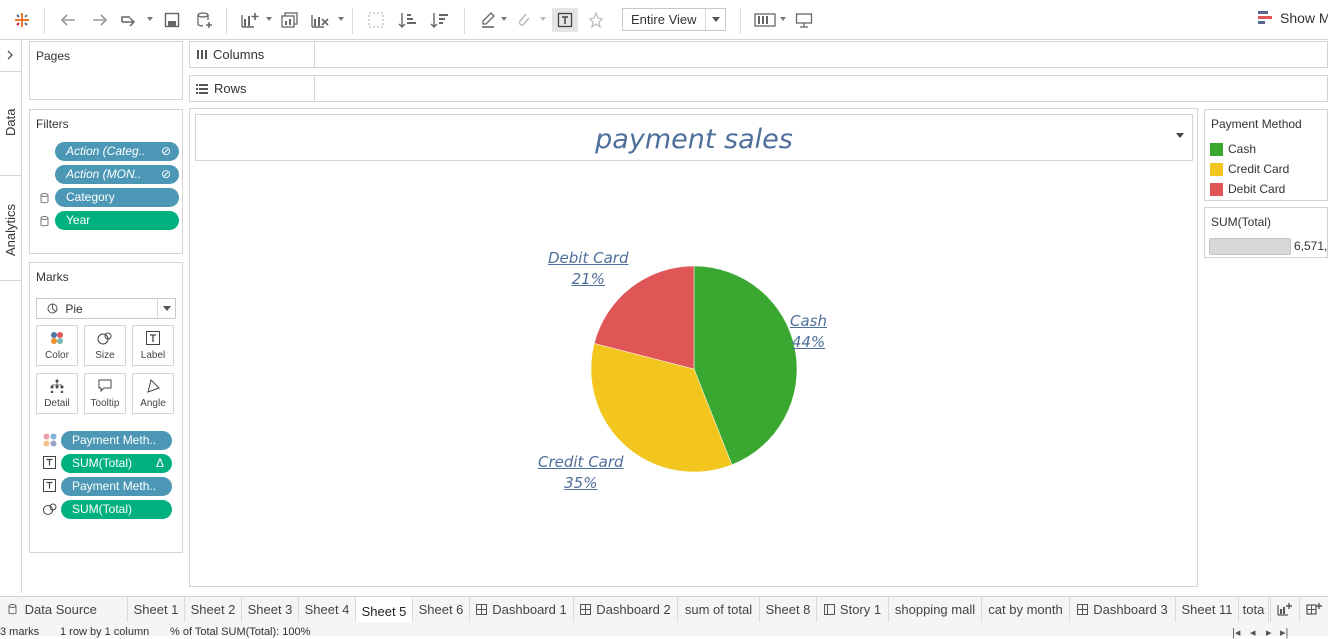 Image resolution: width=1328 pixels, height=639 pixels. I want to click on tooltip-button-label: Tooltip, so click(105, 403).